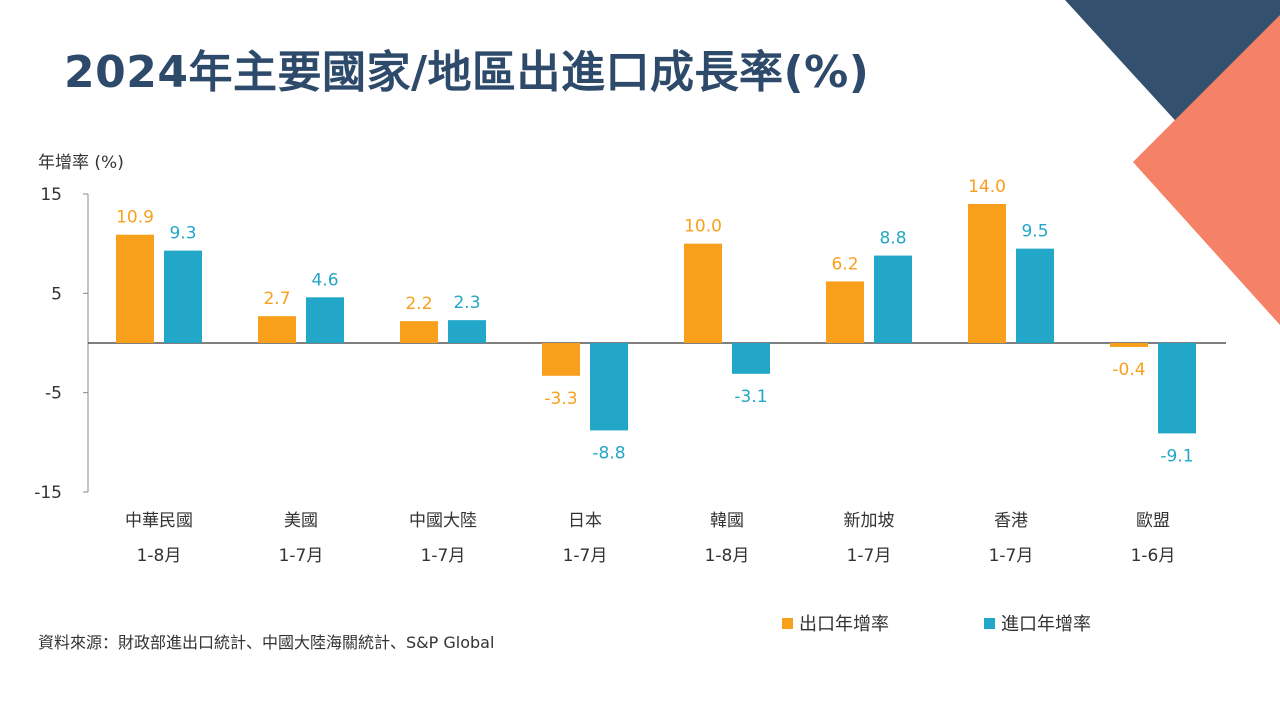 This screenshot has height=720, width=1280. Describe the element at coordinates (159, 521) in the screenshot. I see `category-label: 中華民國` at that location.